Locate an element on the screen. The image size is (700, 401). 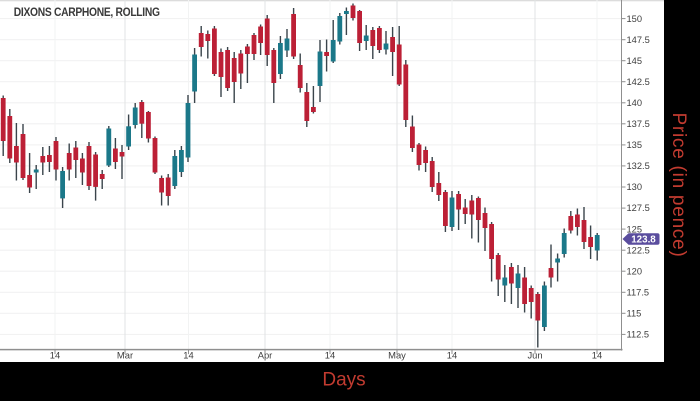
svg-text: Jun is located at coordinates (534, 354).